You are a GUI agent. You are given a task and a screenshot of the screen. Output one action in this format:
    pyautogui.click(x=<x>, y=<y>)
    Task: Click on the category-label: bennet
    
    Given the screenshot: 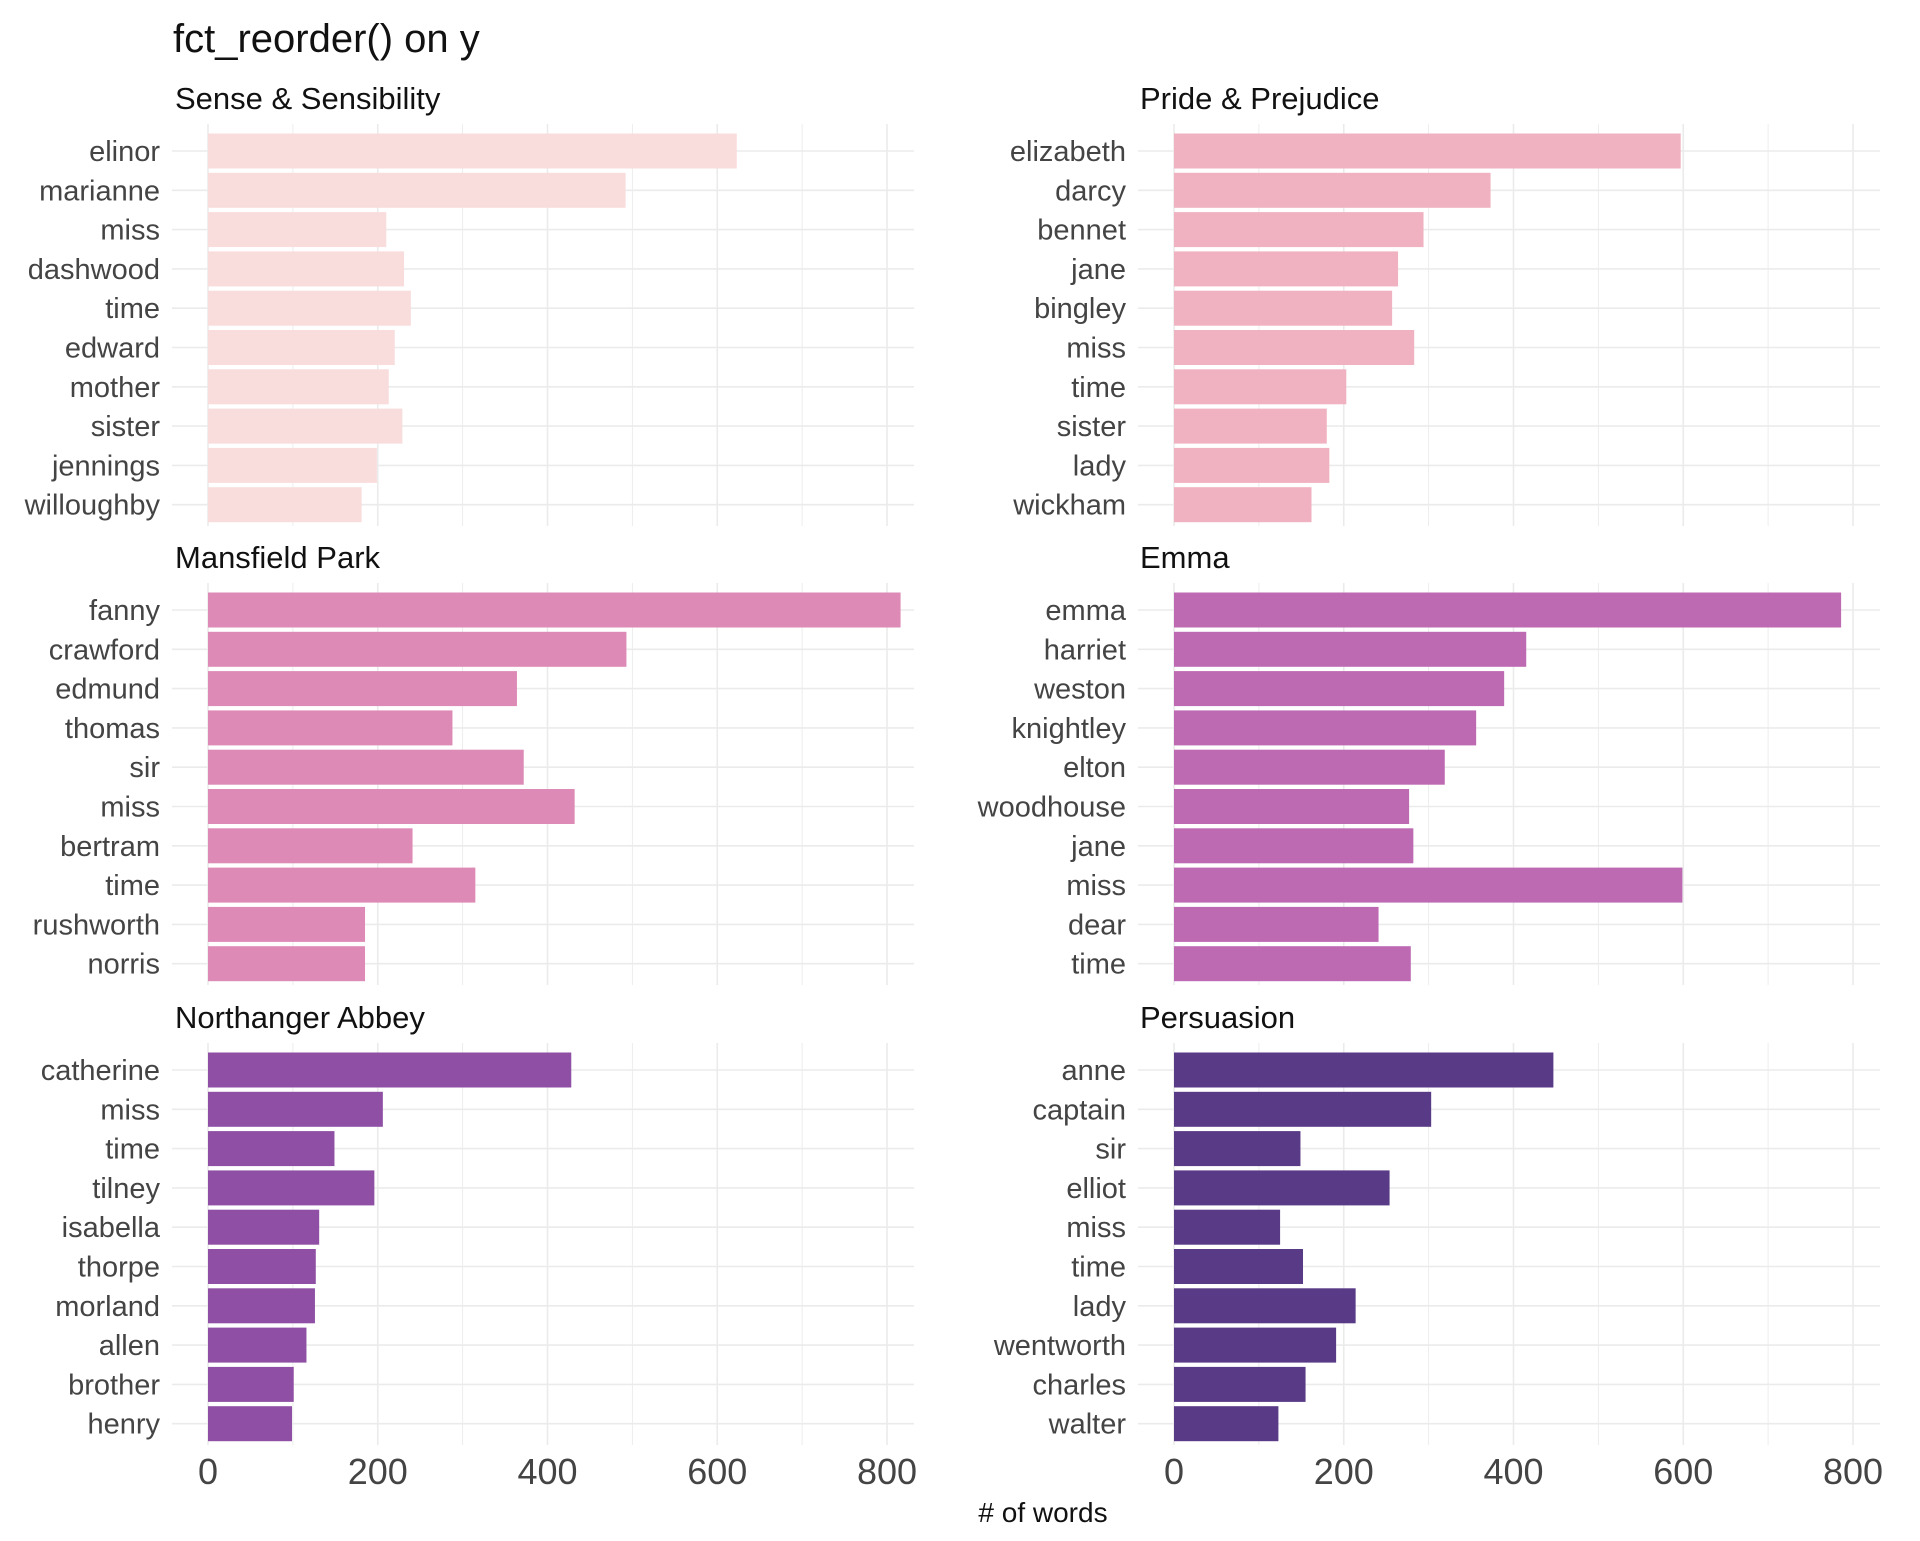 What is the action you would take?
    pyautogui.click(x=1081, y=231)
    